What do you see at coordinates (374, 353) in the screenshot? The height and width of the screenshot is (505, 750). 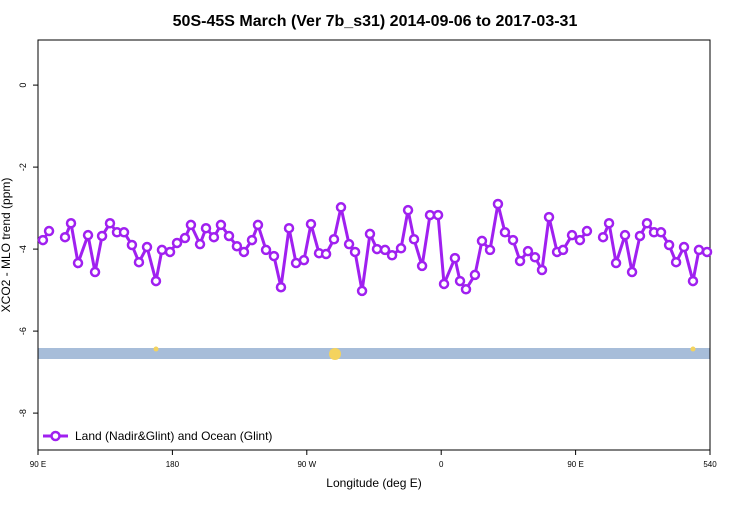 I see `surface-band` at bounding box center [374, 353].